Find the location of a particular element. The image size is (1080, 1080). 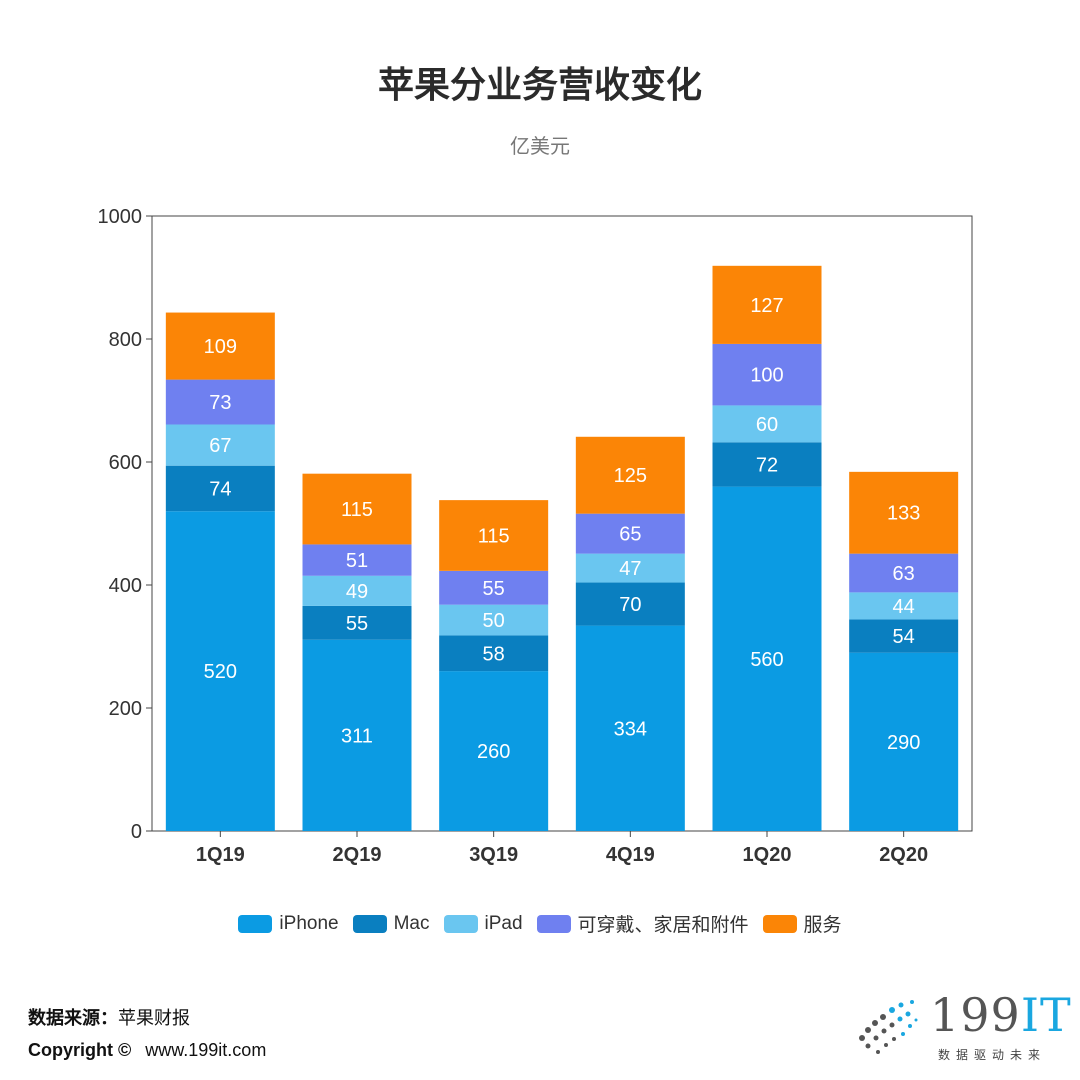

data-label: 311 is located at coordinates (357, 736).